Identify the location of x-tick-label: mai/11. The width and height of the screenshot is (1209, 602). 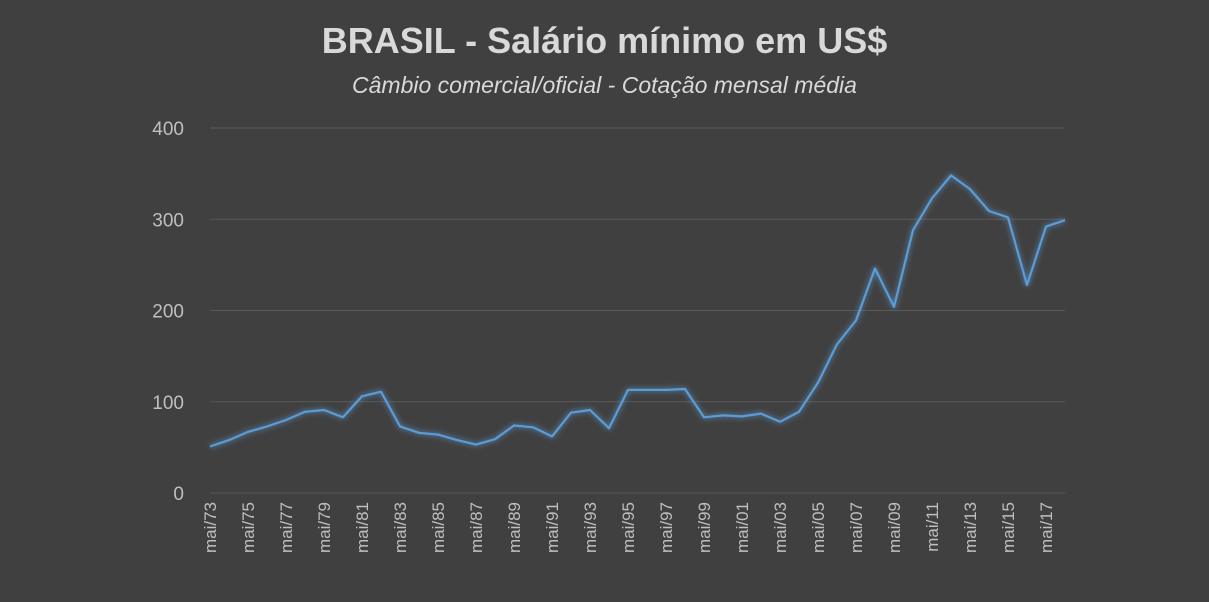
(932, 527).